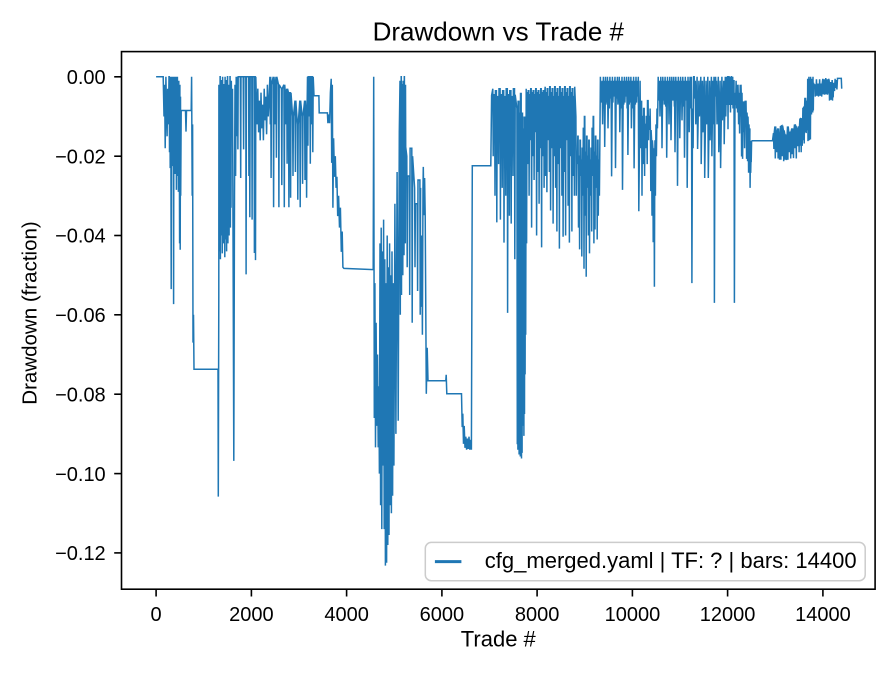 The width and height of the screenshot is (896, 677). I want to click on svg-text: −0.04, so click(80, 237).